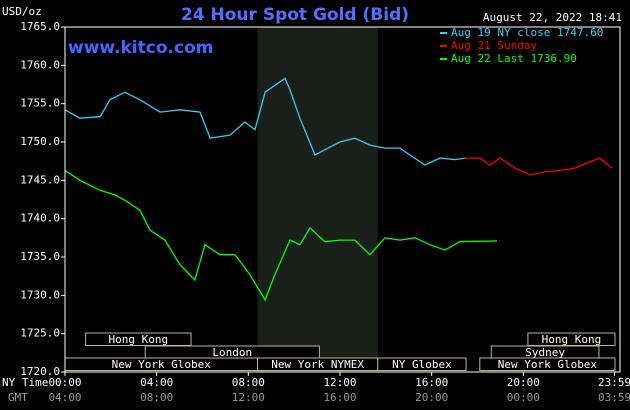  What do you see at coordinates (248, 397) in the screenshot?
I see `x2-tick-label: 12:00` at bounding box center [248, 397].